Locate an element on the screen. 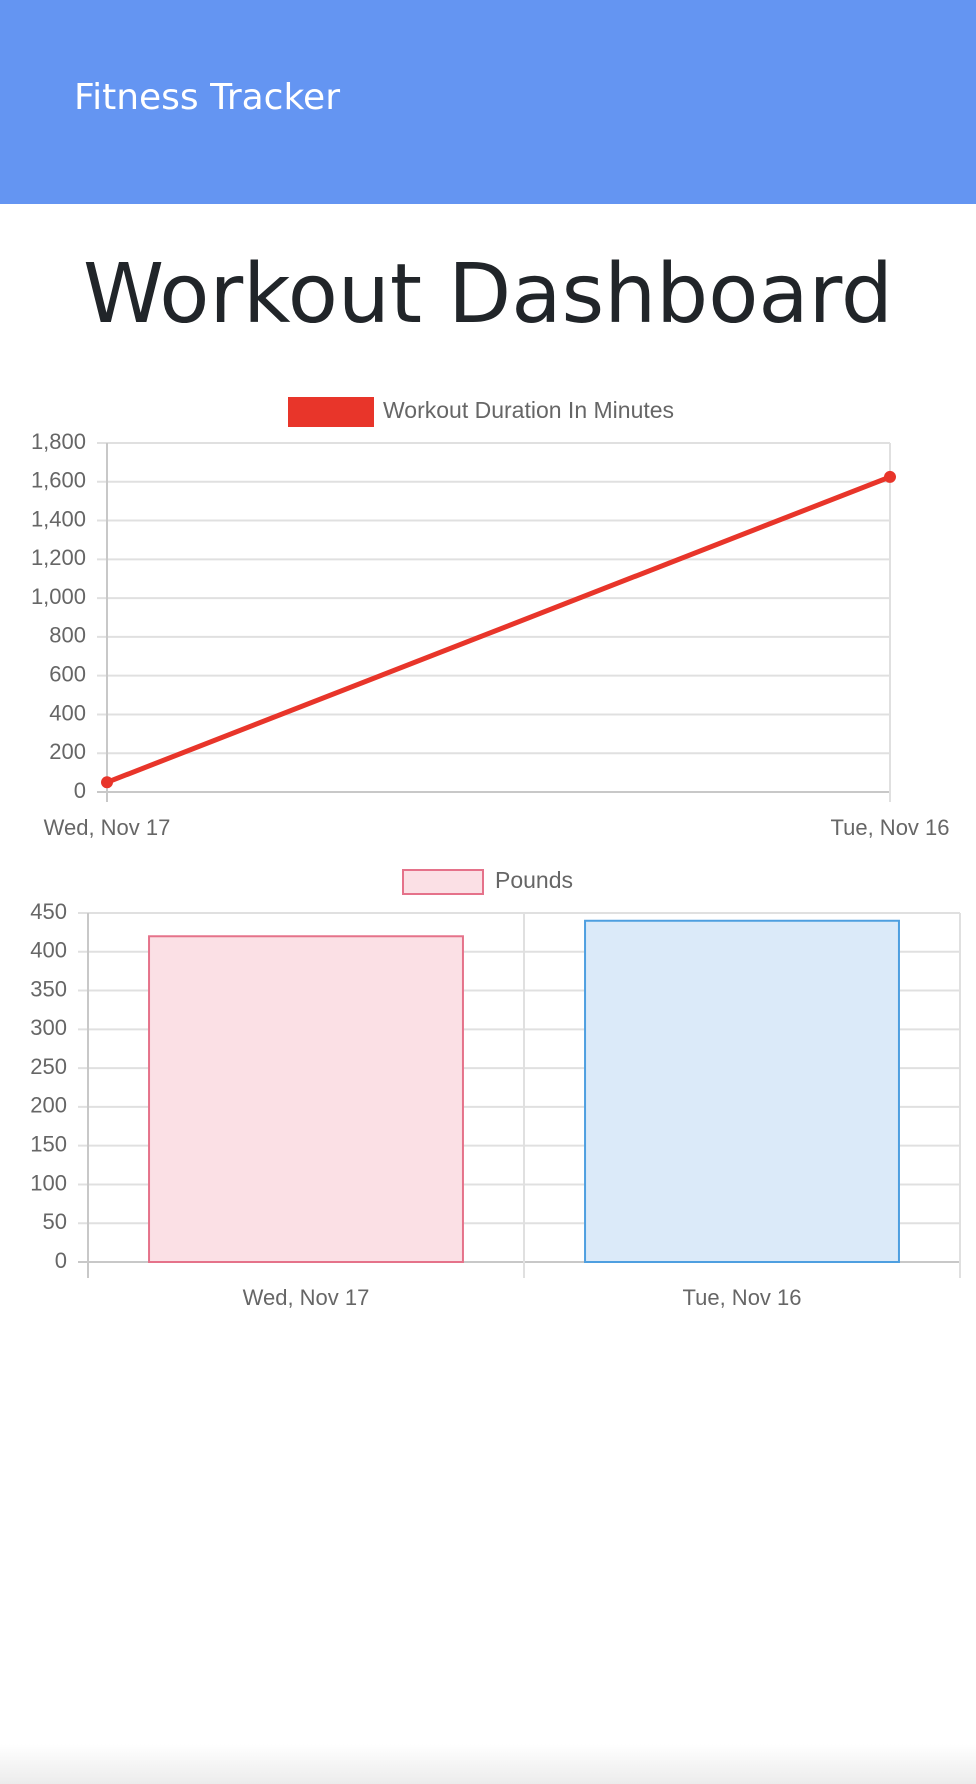  y-tick-label: 150 is located at coordinates (48, 1143).